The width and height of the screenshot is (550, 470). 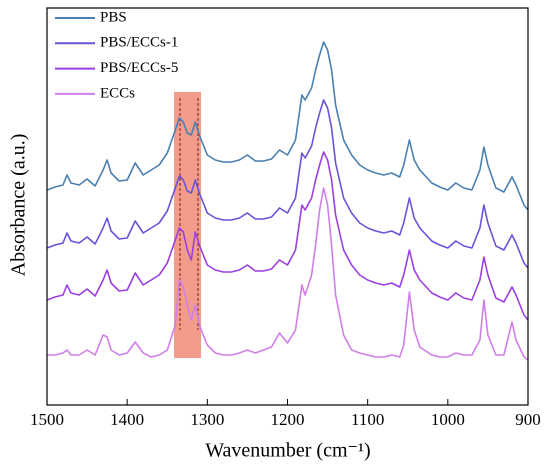 I want to click on x-tick-label: 1100, so click(x=367, y=419).